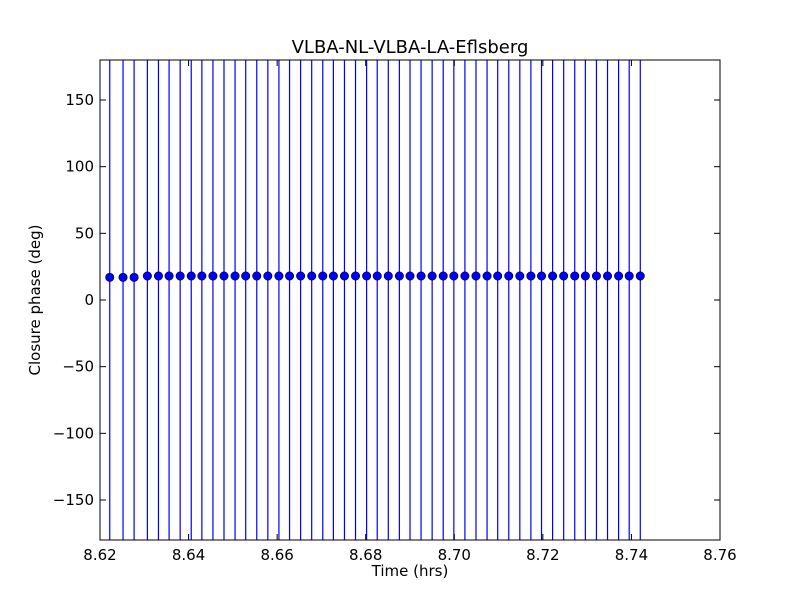 Image resolution: width=800 pixels, height=600 pixels. What do you see at coordinates (79, 100) in the screenshot?
I see `y-tick-label: 150` at bounding box center [79, 100].